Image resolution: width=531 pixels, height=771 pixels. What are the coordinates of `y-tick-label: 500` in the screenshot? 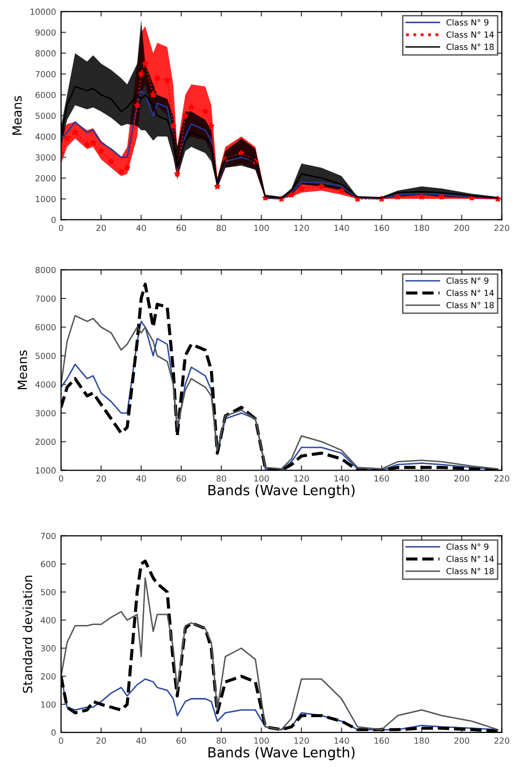 It's located at (48, 592).